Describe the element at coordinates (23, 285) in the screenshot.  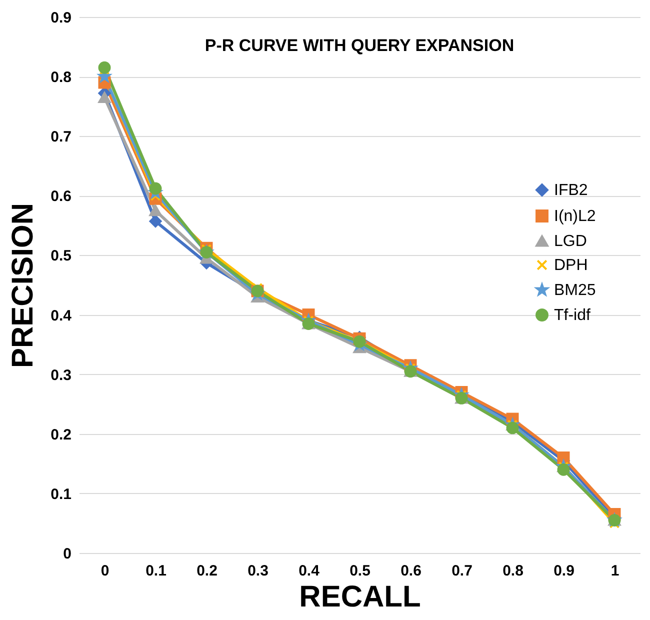
I see `y-axis-title: PRECISION` at that location.